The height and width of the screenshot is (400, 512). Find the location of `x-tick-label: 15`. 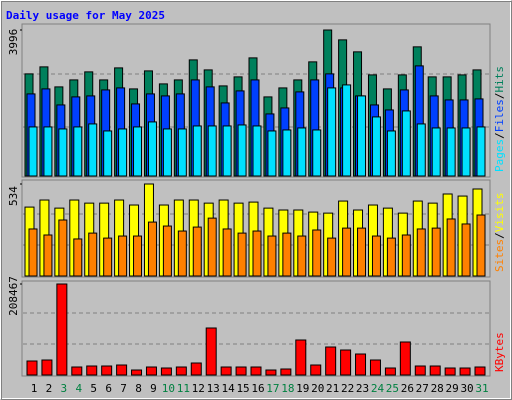

x-tick-label: 15 is located at coordinates (242, 388).